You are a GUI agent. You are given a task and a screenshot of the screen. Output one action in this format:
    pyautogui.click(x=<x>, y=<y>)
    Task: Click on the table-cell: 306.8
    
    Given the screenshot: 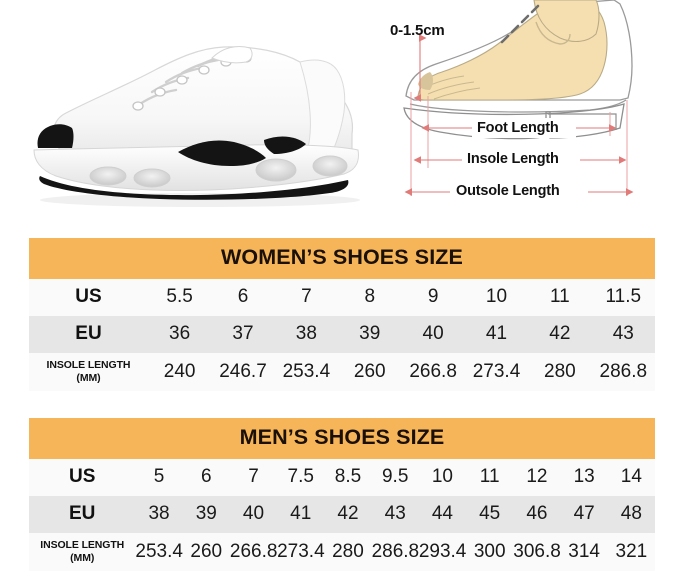 What is the action you would take?
    pyautogui.click(x=537, y=551)
    